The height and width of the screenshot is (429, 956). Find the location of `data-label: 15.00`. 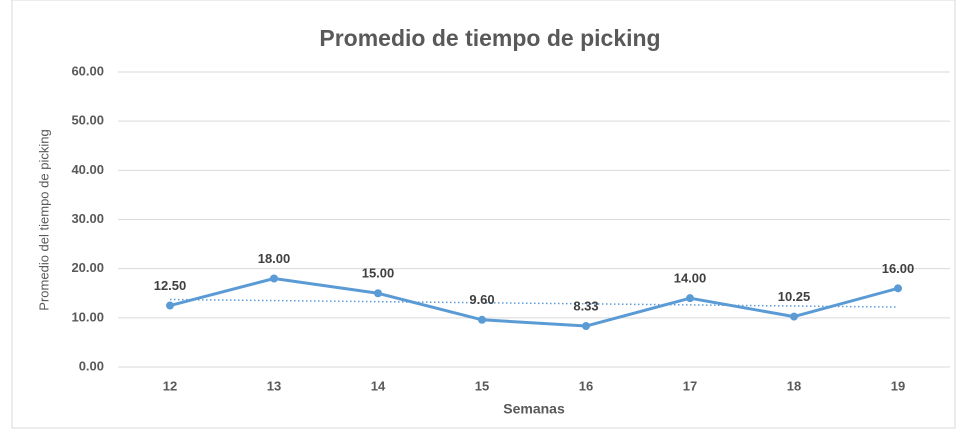

data-label: 15.00 is located at coordinates (378, 273).